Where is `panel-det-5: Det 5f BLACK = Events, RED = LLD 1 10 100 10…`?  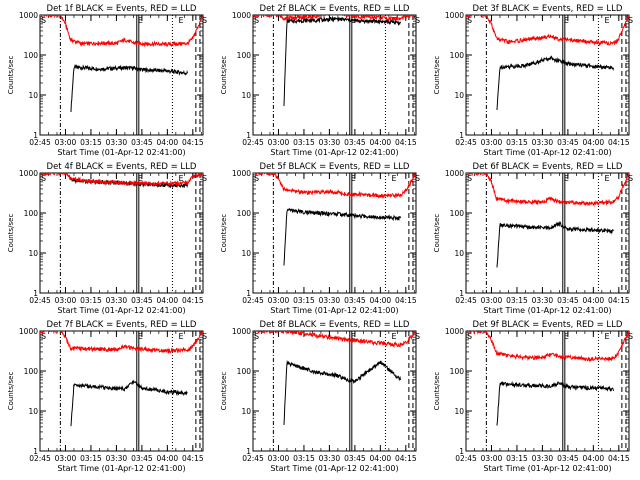
panel-det-5: Det 5f BLACK = Events, RED = LLD 1 10 100 10… is located at coordinates (320, 238).